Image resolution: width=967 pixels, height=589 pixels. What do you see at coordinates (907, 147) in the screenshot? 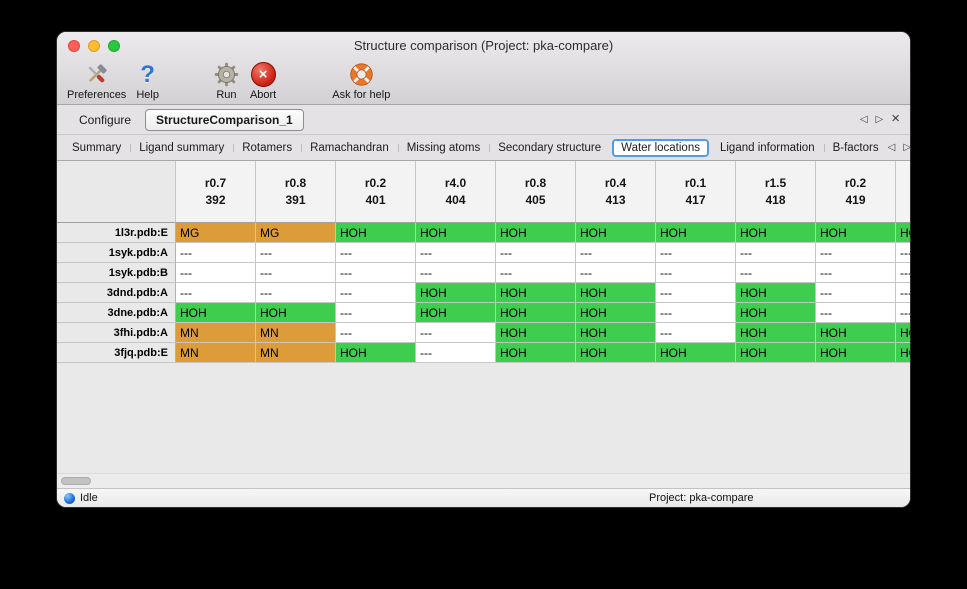
I see `subtab-scroll-right-button: ▷` at bounding box center [907, 147].